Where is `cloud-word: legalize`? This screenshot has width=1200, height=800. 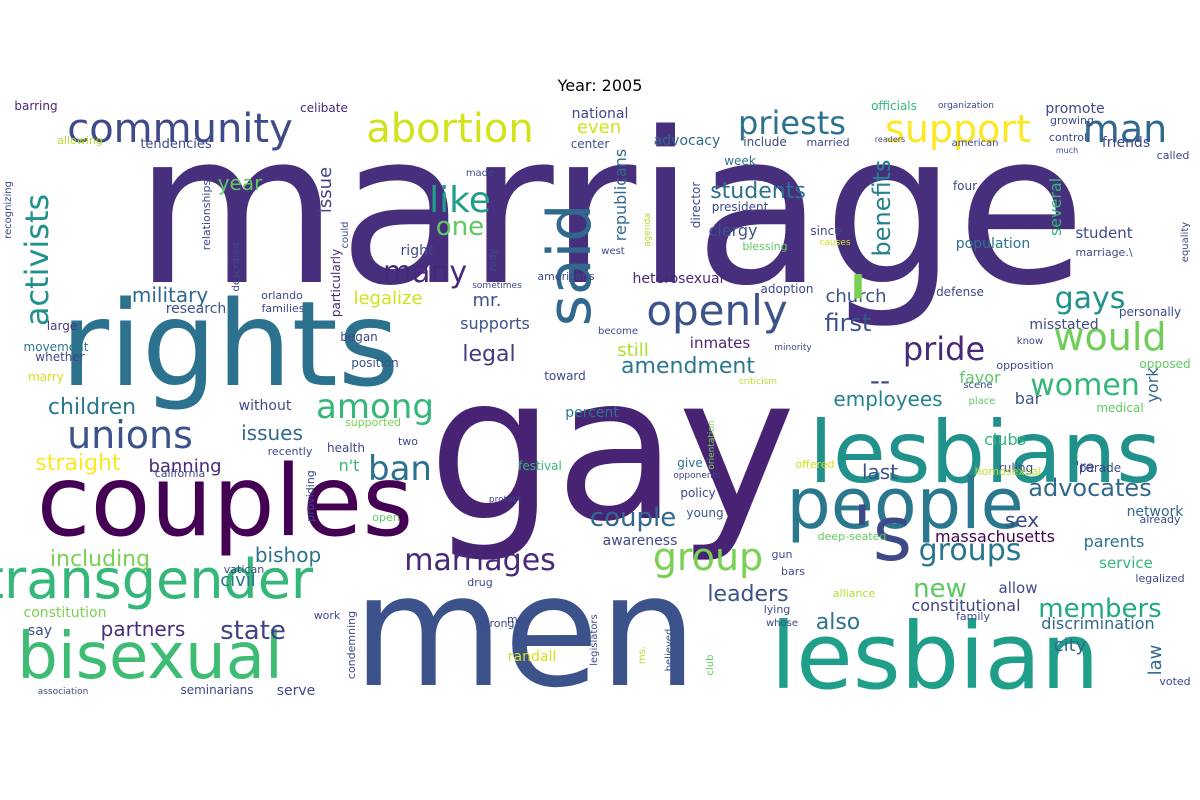 cloud-word: legalize is located at coordinates (387, 298).